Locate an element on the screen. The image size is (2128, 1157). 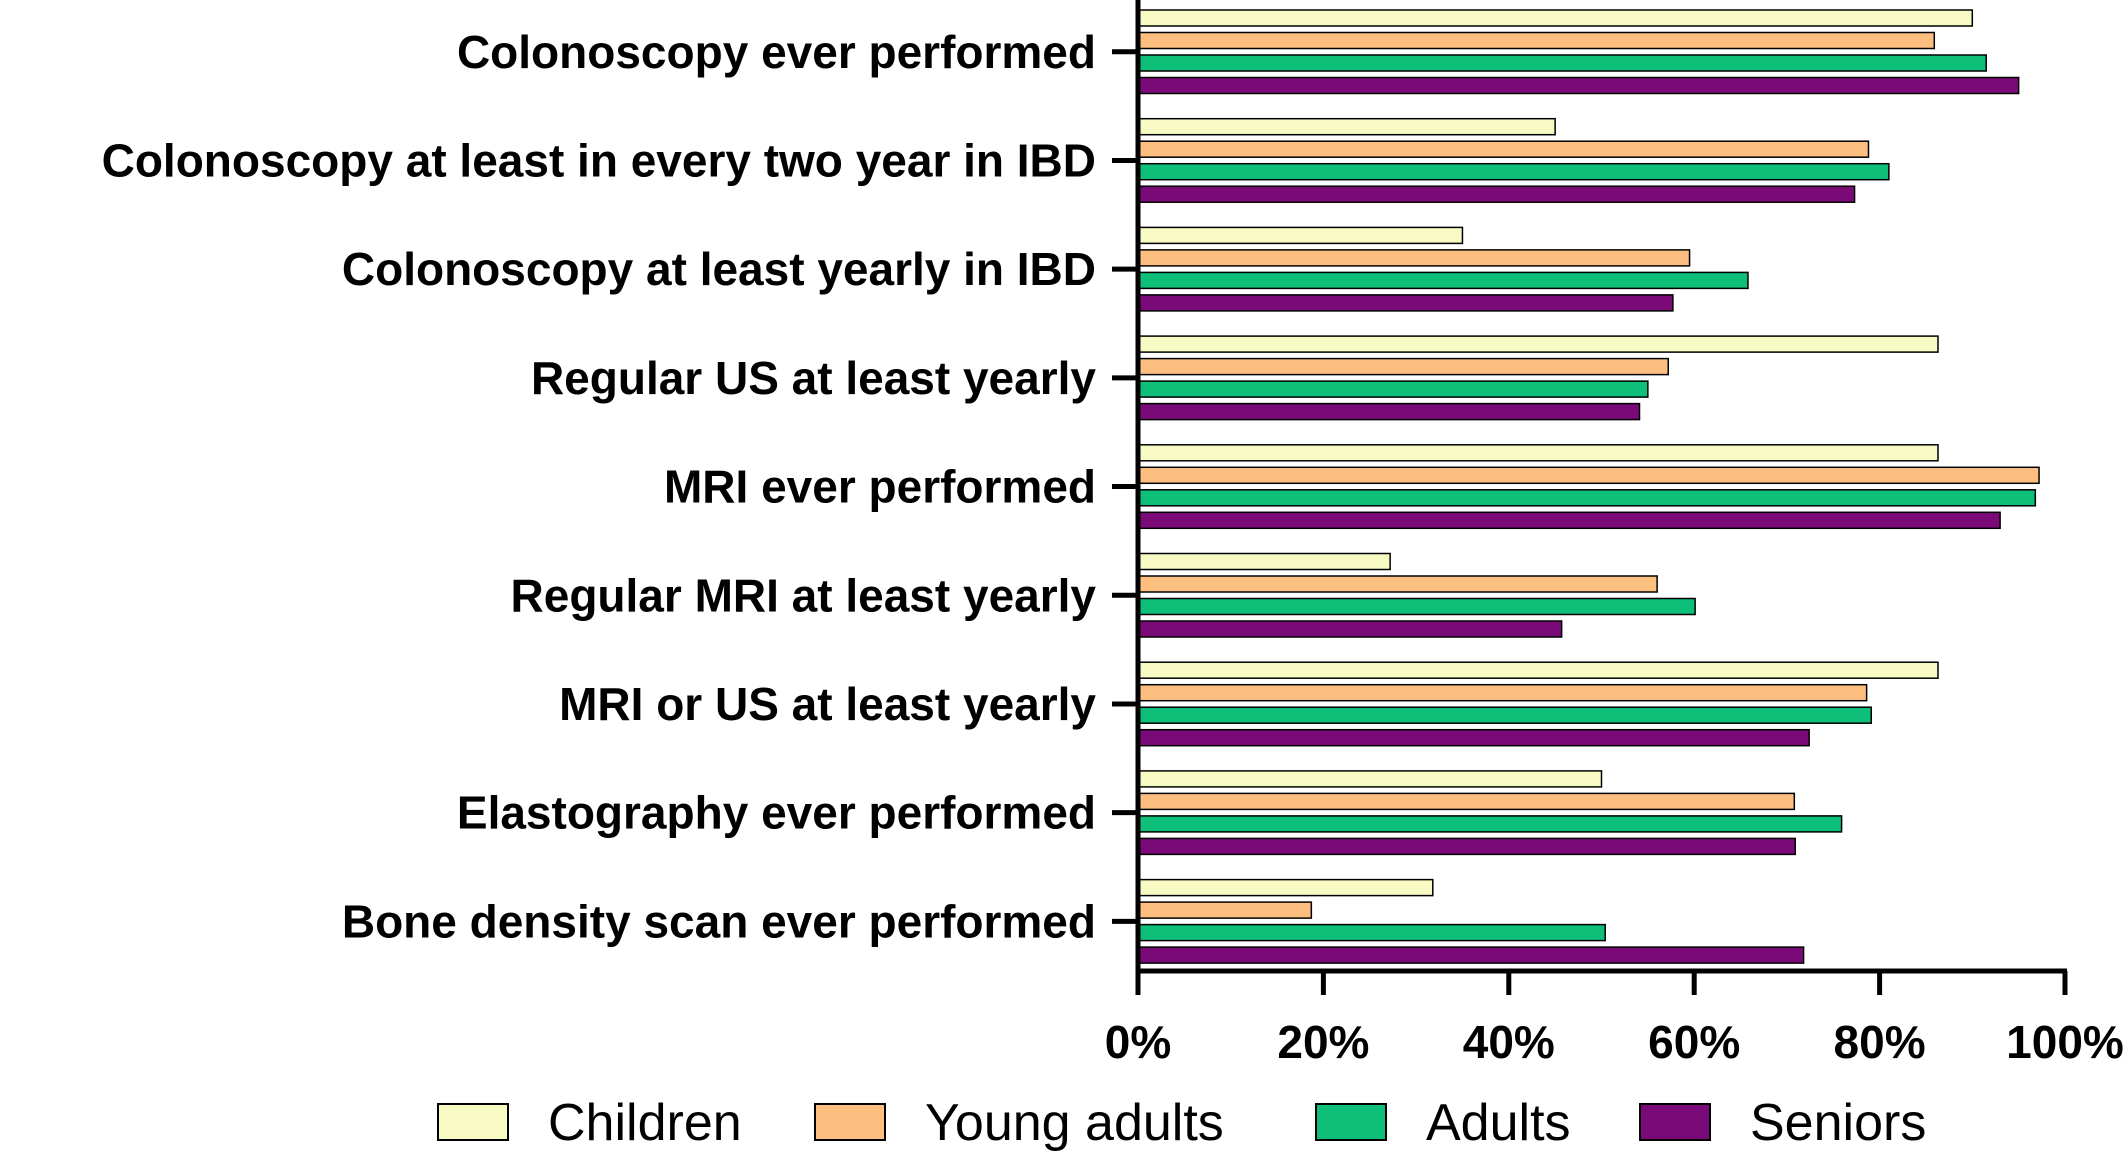
category-label-7: Elastography ever performed is located at coordinates (776, 813).